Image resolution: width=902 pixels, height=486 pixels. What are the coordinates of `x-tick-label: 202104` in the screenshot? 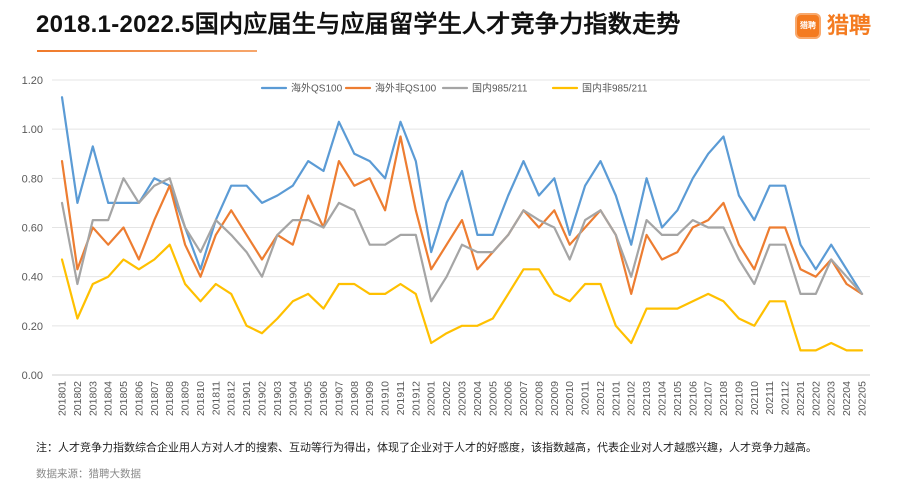 It's located at (663, 398).